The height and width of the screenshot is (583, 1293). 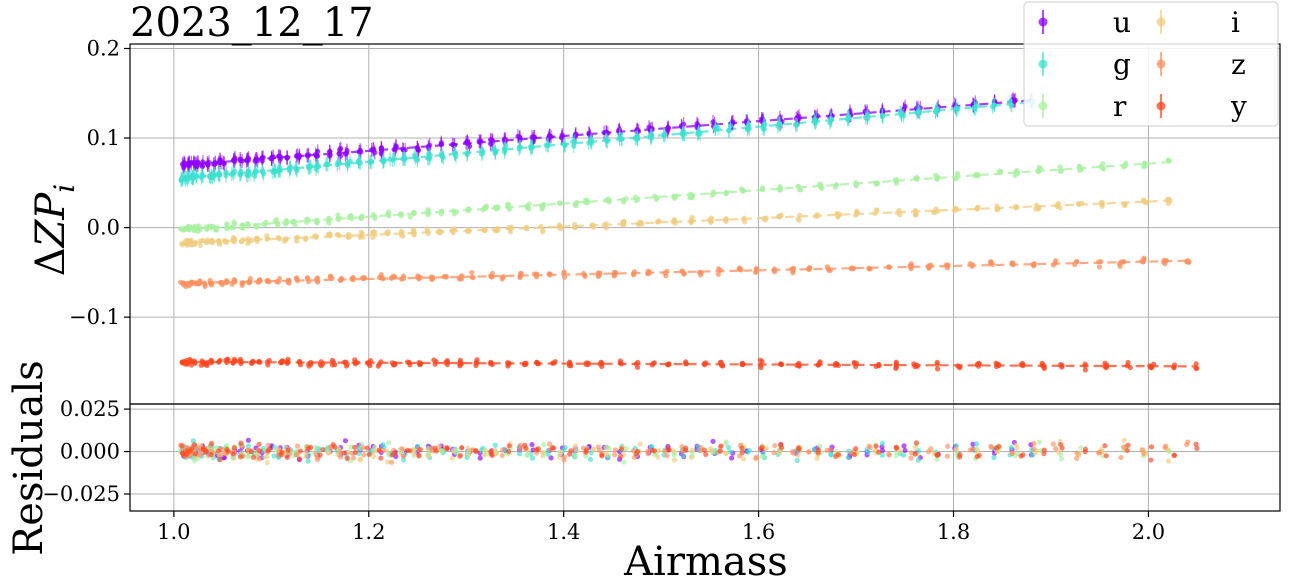 What do you see at coordinates (1148, 532) in the screenshot?
I see `x-tick-label: 2.0` at bounding box center [1148, 532].